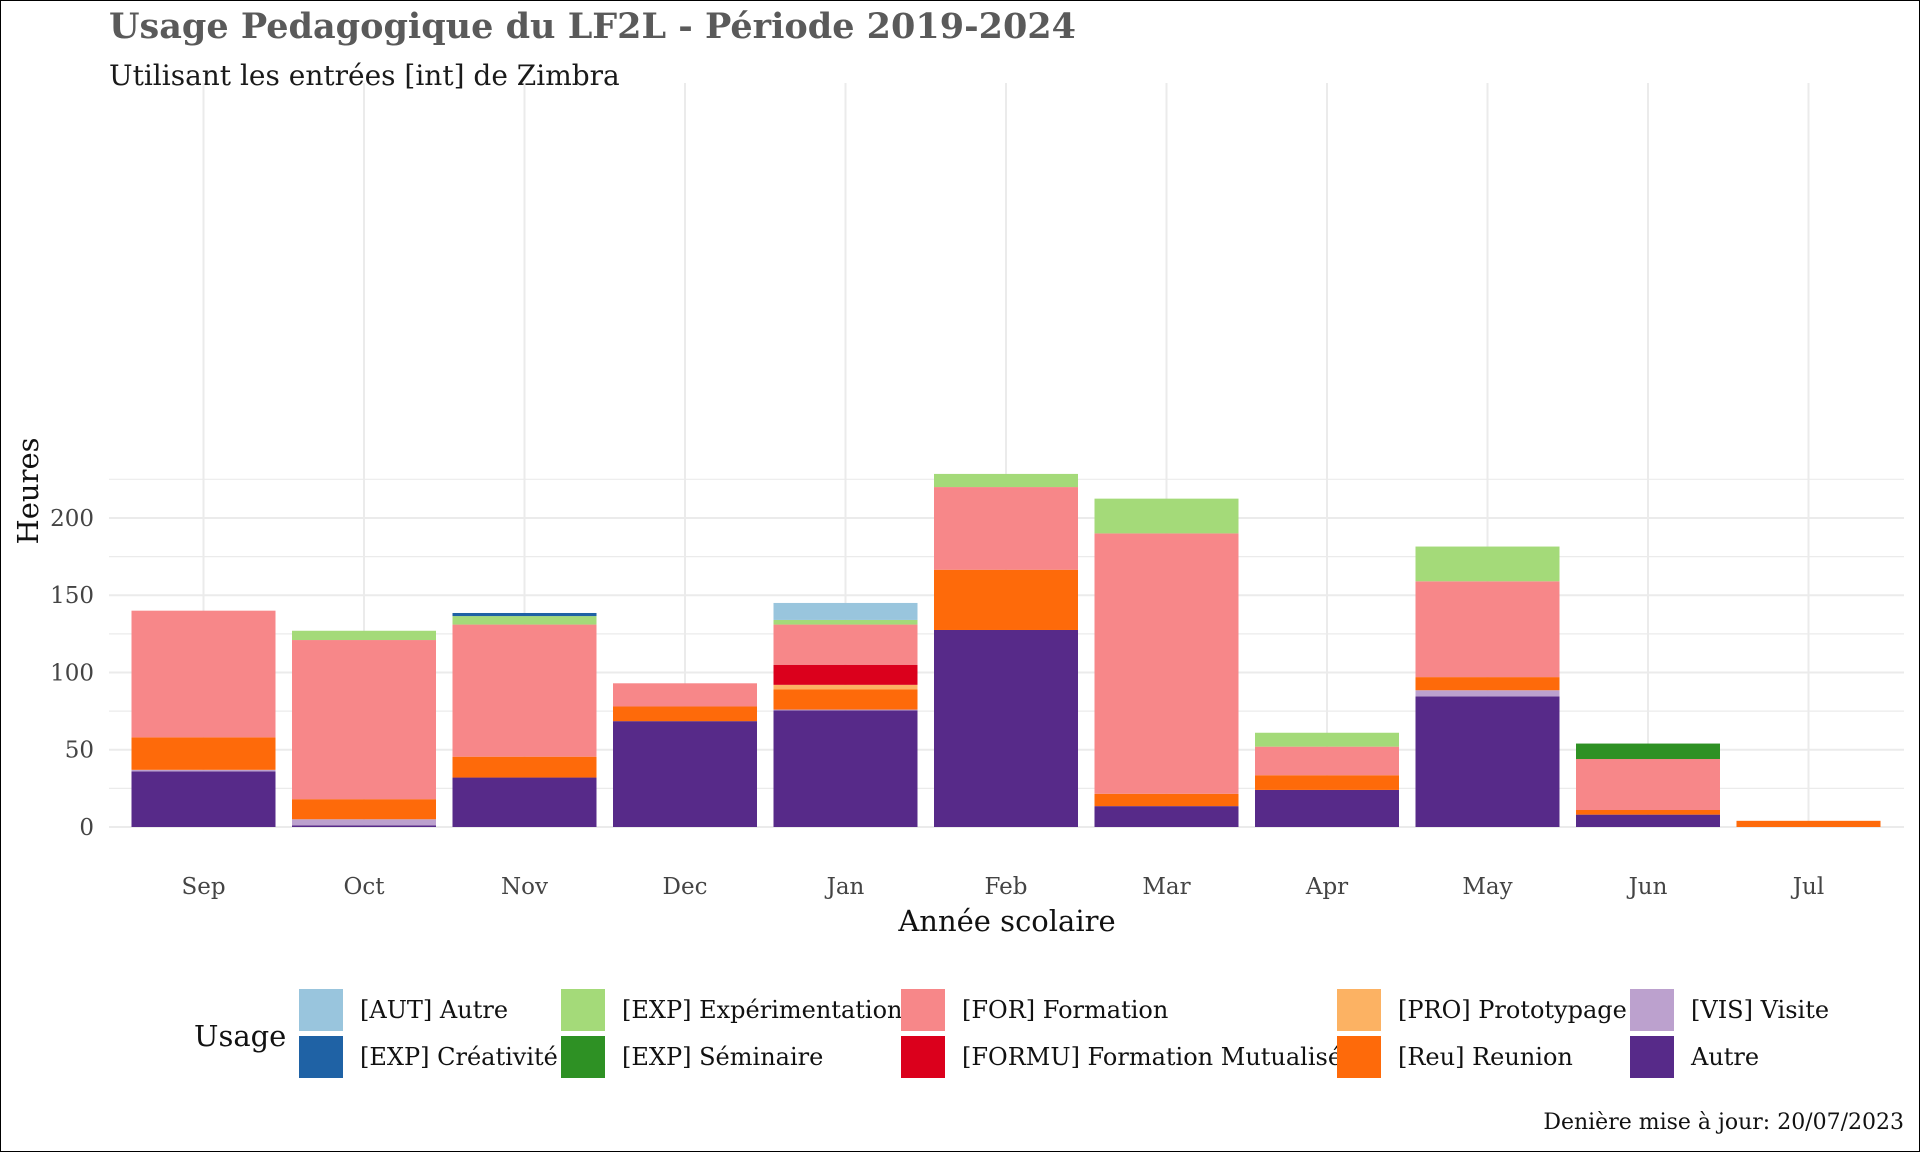  What do you see at coordinates (240, 1036) in the screenshot?
I see `legend-title: Usage` at bounding box center [240, 1036].